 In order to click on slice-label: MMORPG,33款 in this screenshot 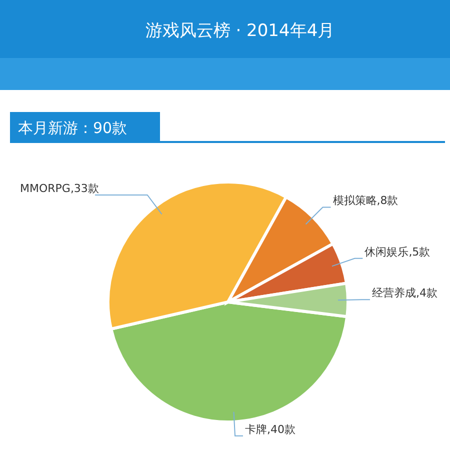, I will do `click(59, 188)`.